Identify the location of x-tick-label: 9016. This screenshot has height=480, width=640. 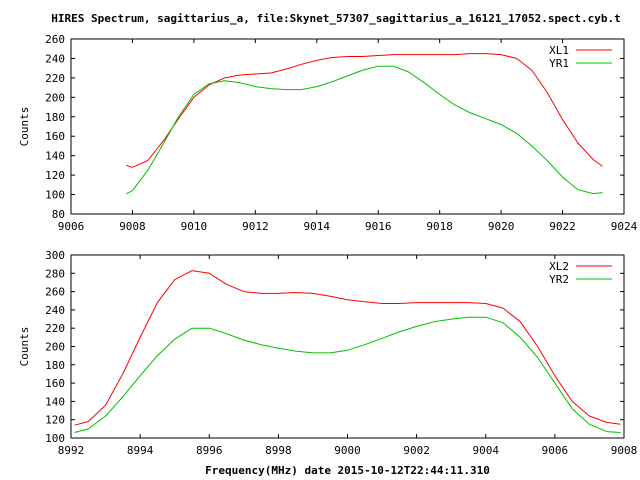
(378, 226).